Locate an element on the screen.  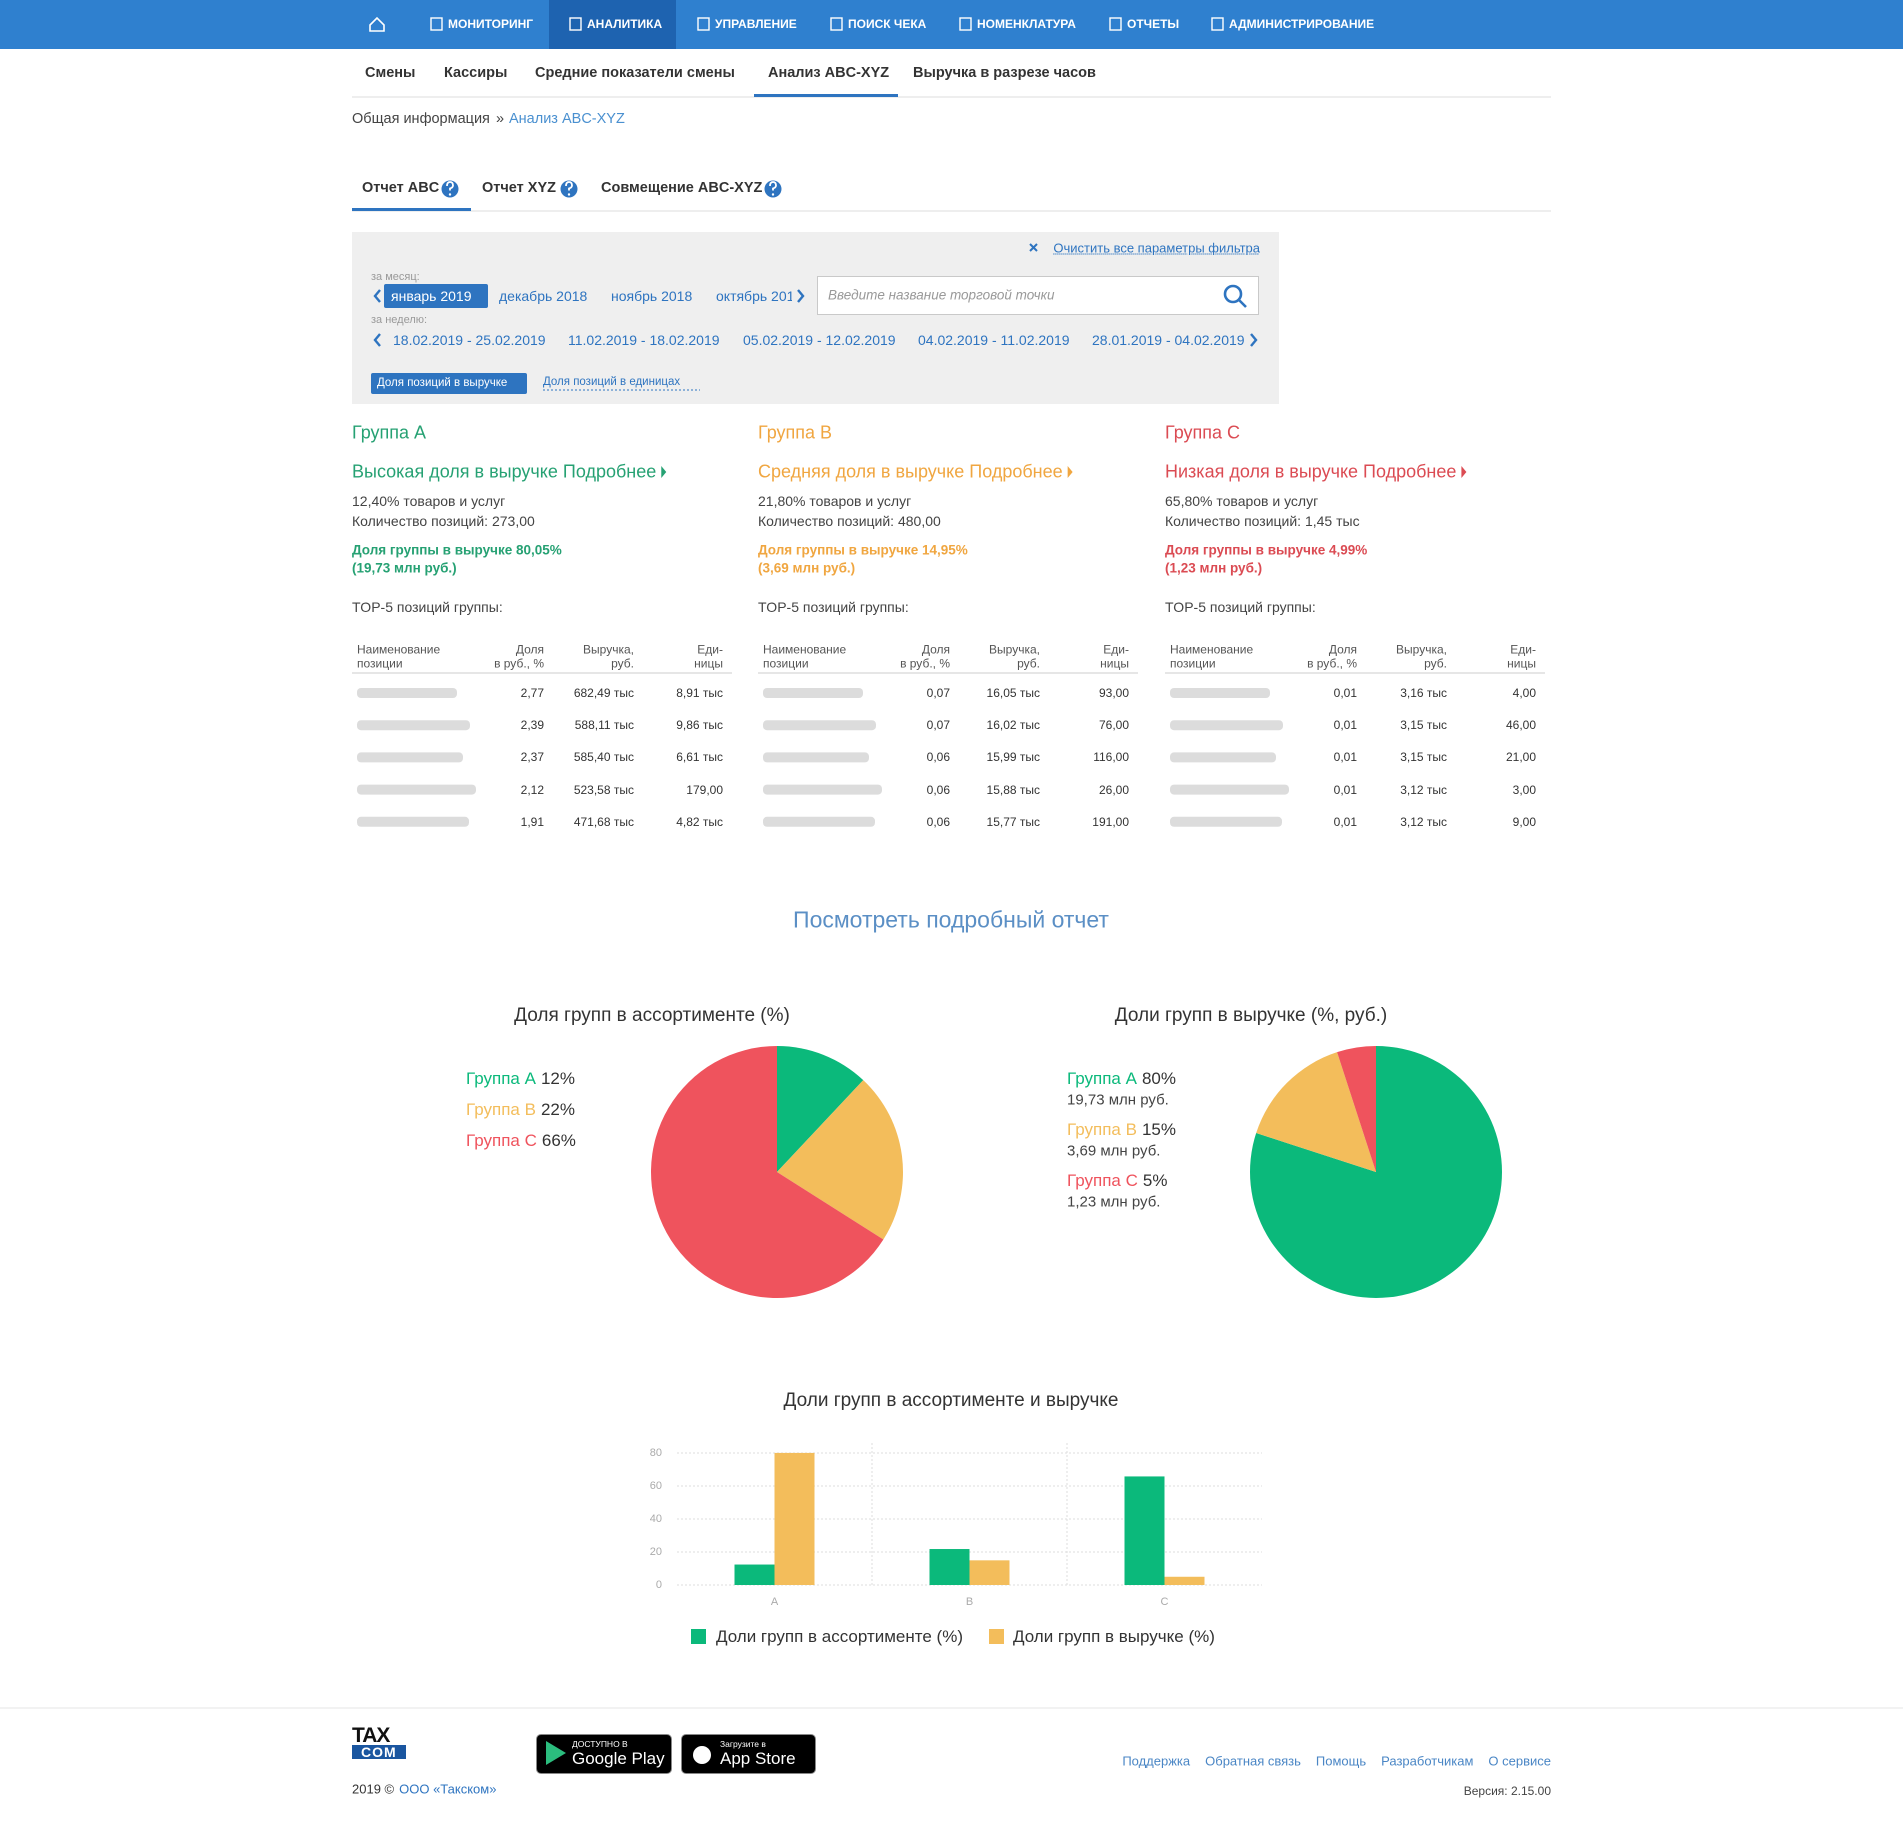
table-cell: 6,61 тыс is located at coordinates (699, 757).